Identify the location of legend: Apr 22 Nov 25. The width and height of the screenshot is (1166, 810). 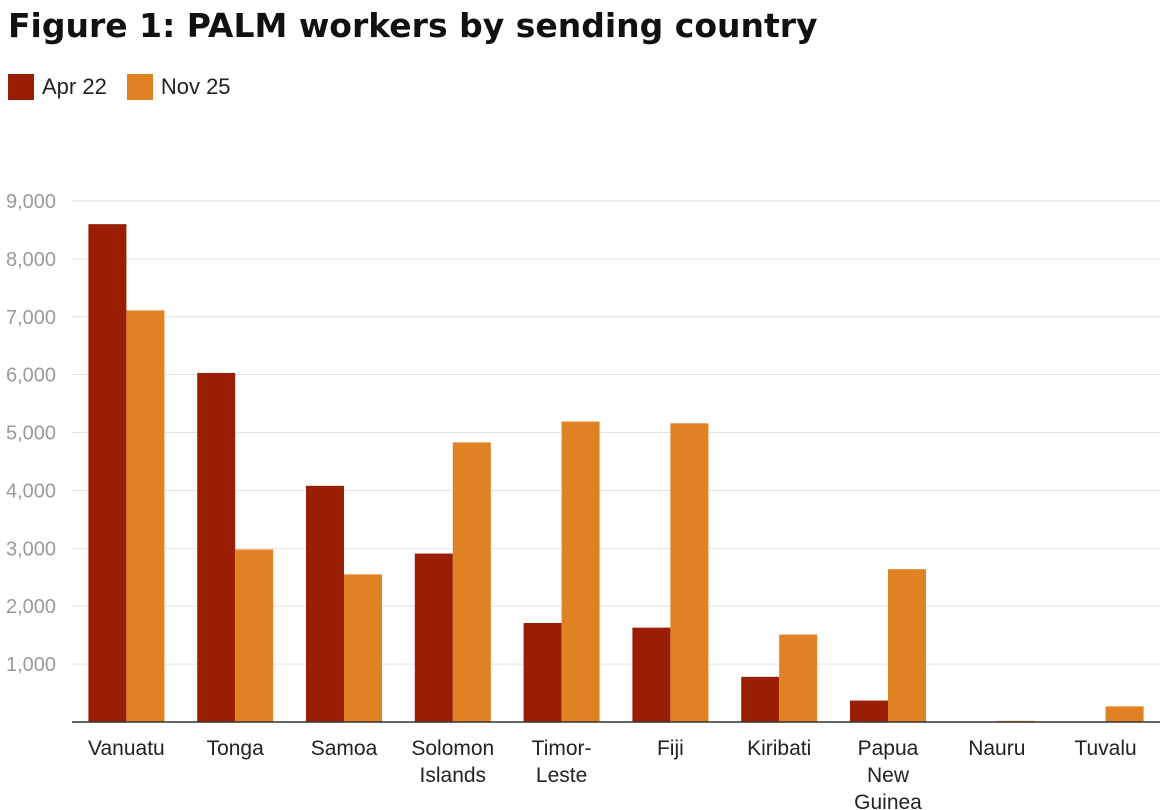
(129, 87).